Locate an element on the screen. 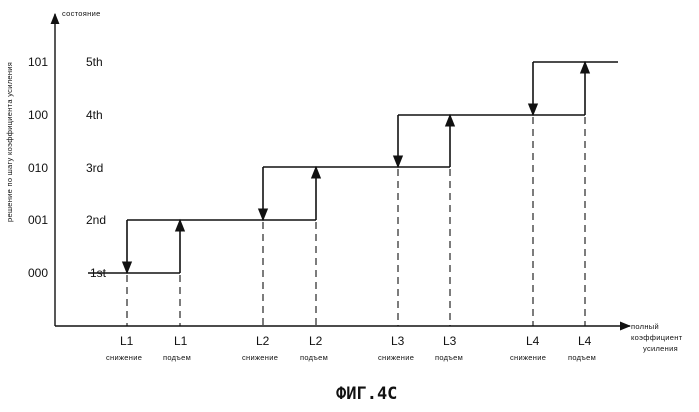  state-name-4: 4th is located at coordinates (94, 115).